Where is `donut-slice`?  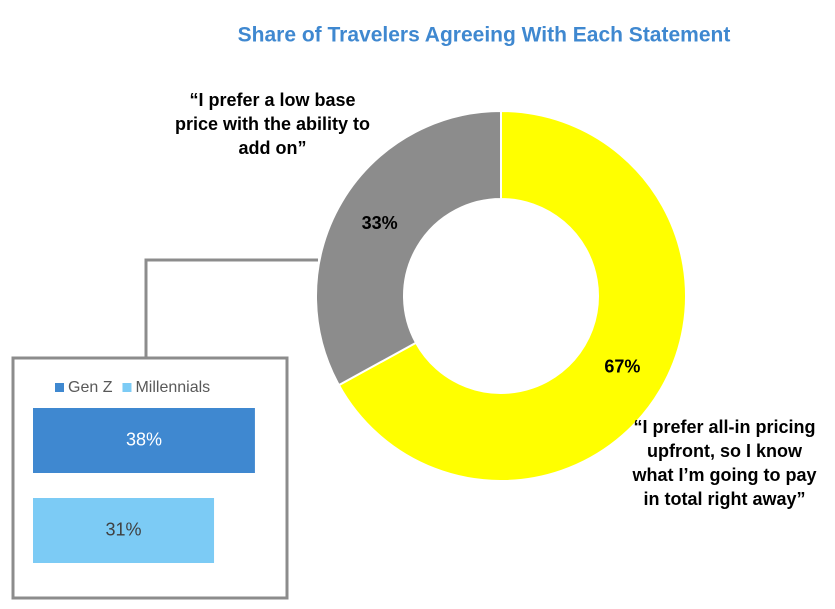 donut-slice is located at coordinates (408, 248).